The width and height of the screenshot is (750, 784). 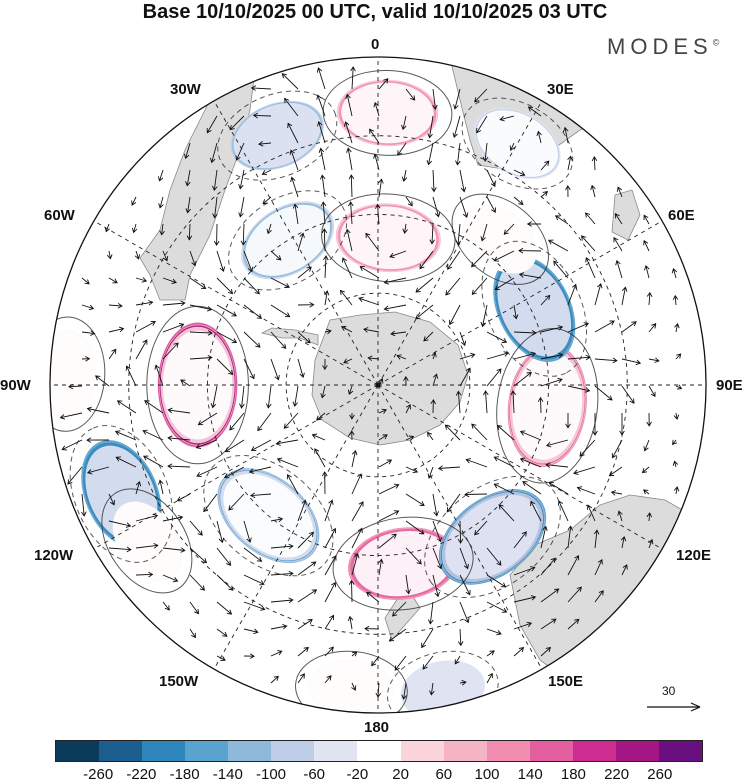 What do you see at coordinates (530, 774) in the screenshot?
I see `colorbar-tick-label: 140` at bounding box center [530, 774].